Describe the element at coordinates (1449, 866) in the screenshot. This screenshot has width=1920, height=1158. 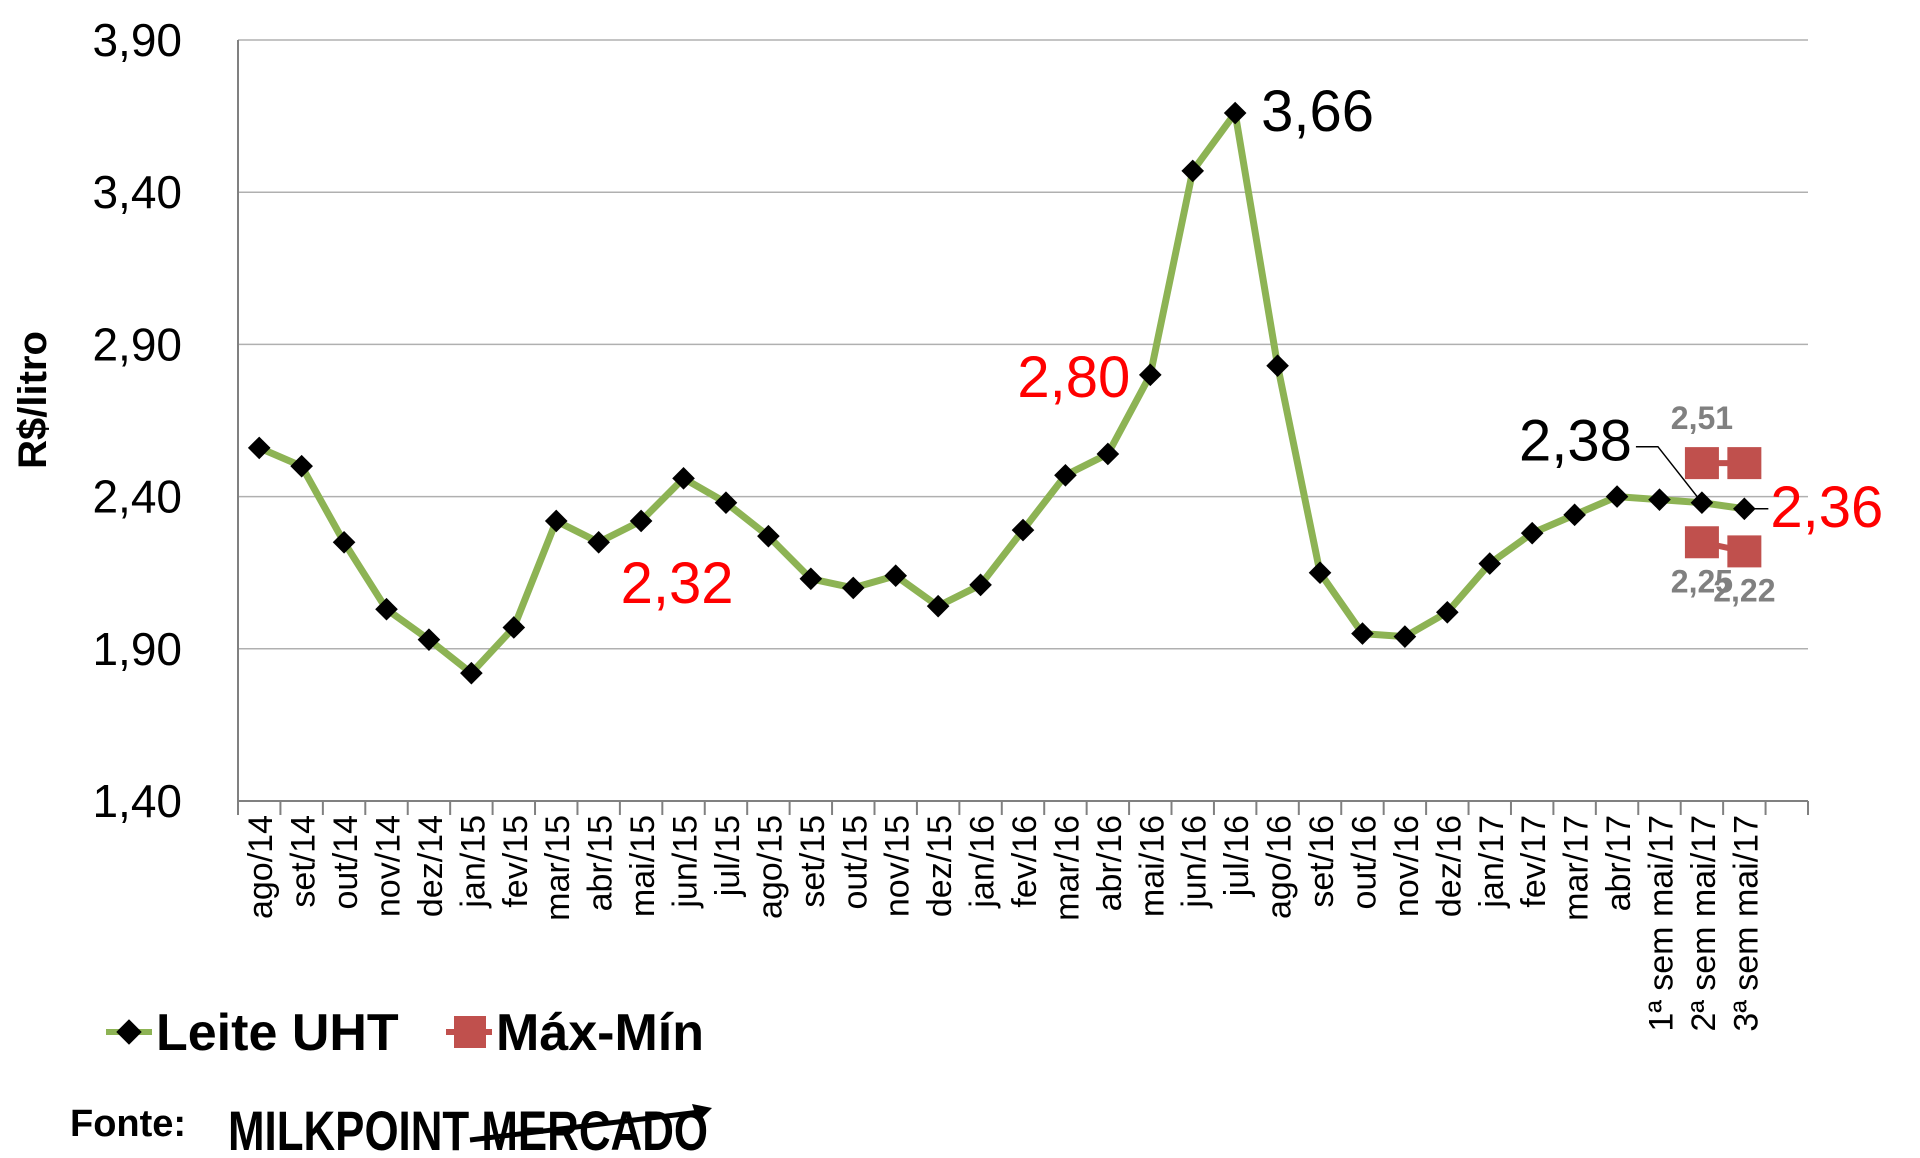
I see `x-tick-label: dez/16` at that location.